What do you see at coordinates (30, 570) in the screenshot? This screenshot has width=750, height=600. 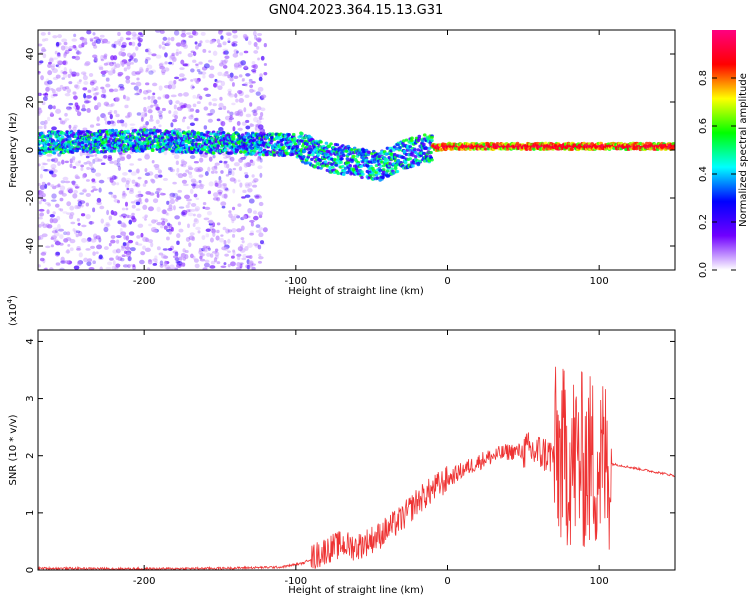 I see `y-tick-label: 0` at bounding box center [30, 570].